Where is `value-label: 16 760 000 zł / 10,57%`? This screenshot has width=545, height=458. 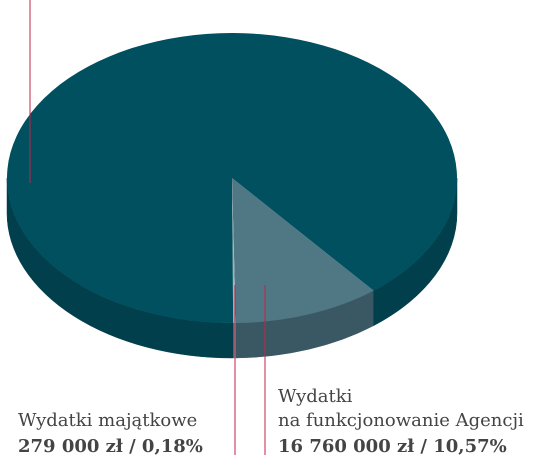
value-label: 16 760 000 zł / 10,57% is located at coordinates (392, 446).